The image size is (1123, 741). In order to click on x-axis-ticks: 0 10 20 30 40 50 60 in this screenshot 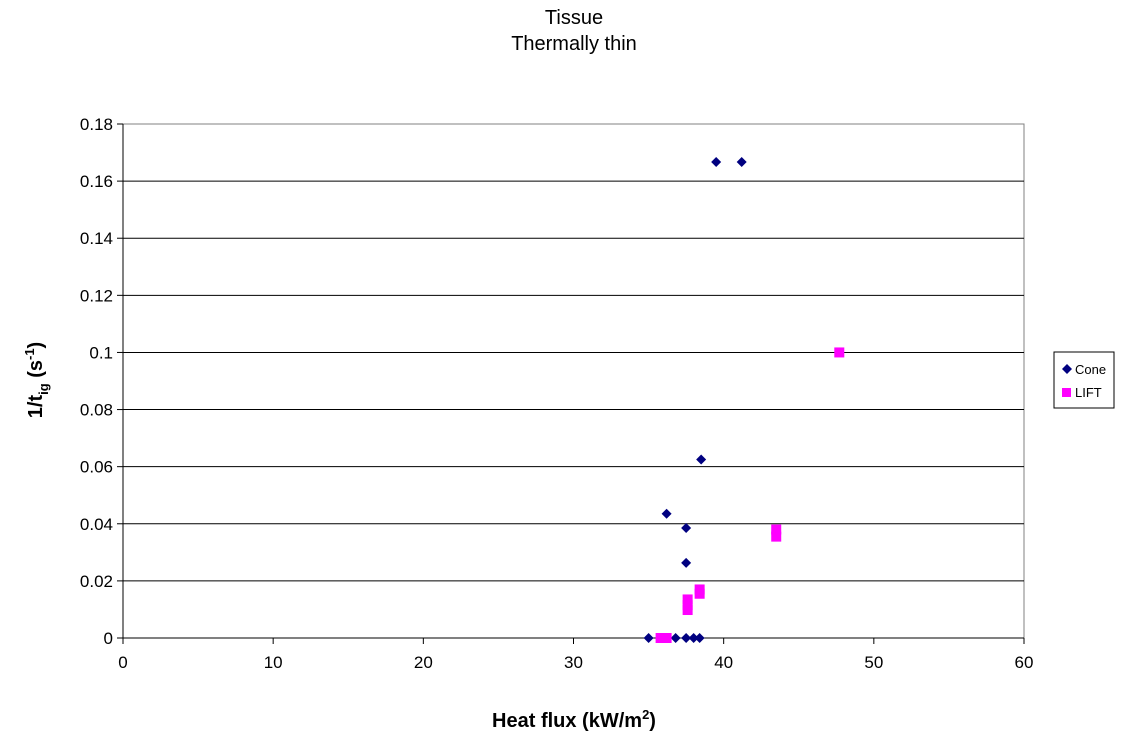, I will do `click(576, 654)`.